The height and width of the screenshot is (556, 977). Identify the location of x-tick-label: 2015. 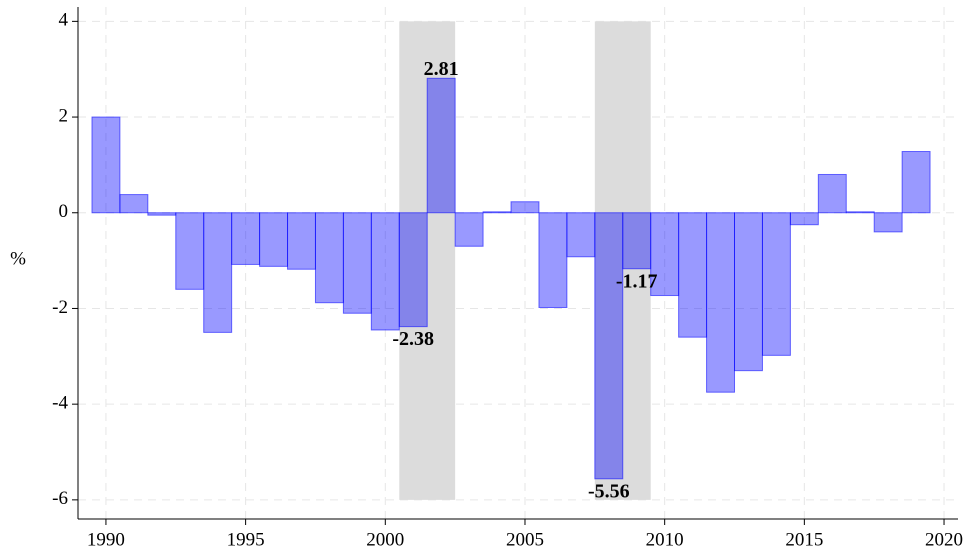
(804, 539).